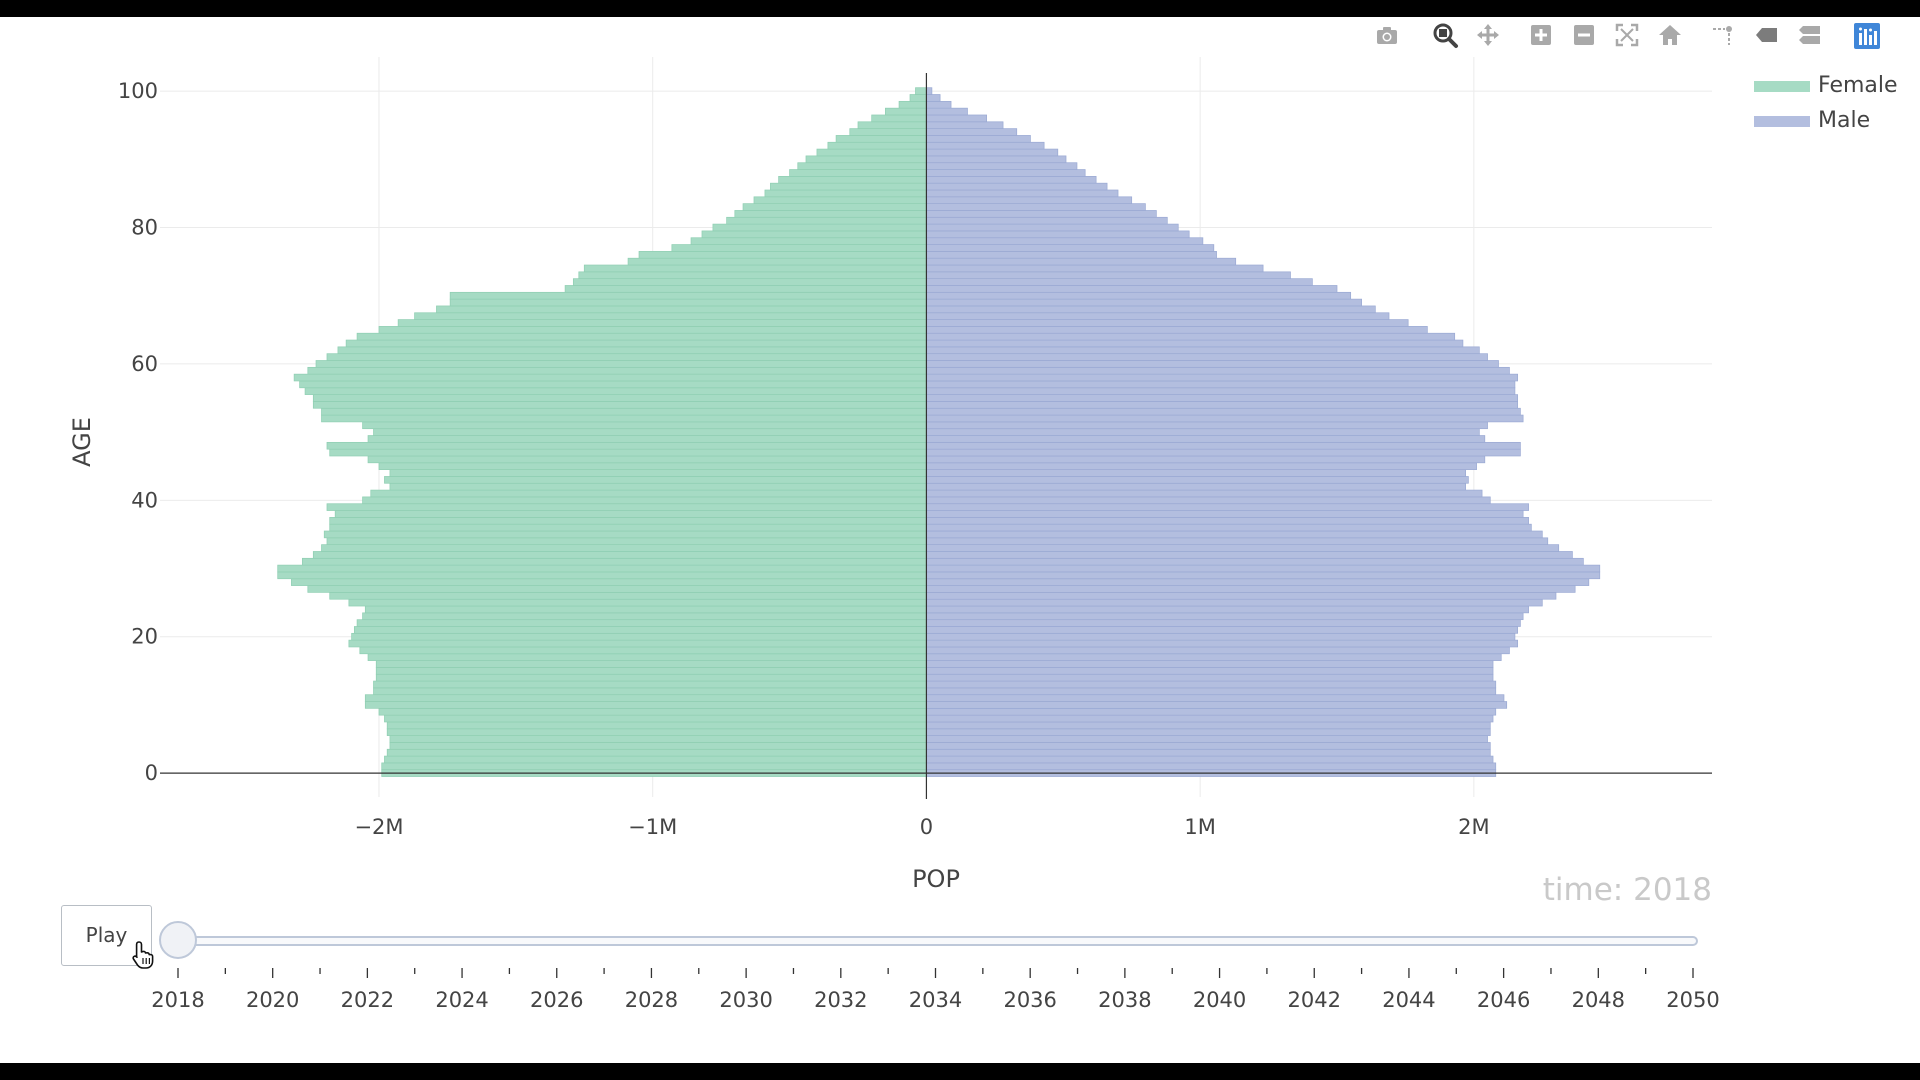  I want to click on home-button, so click(1670, 35).